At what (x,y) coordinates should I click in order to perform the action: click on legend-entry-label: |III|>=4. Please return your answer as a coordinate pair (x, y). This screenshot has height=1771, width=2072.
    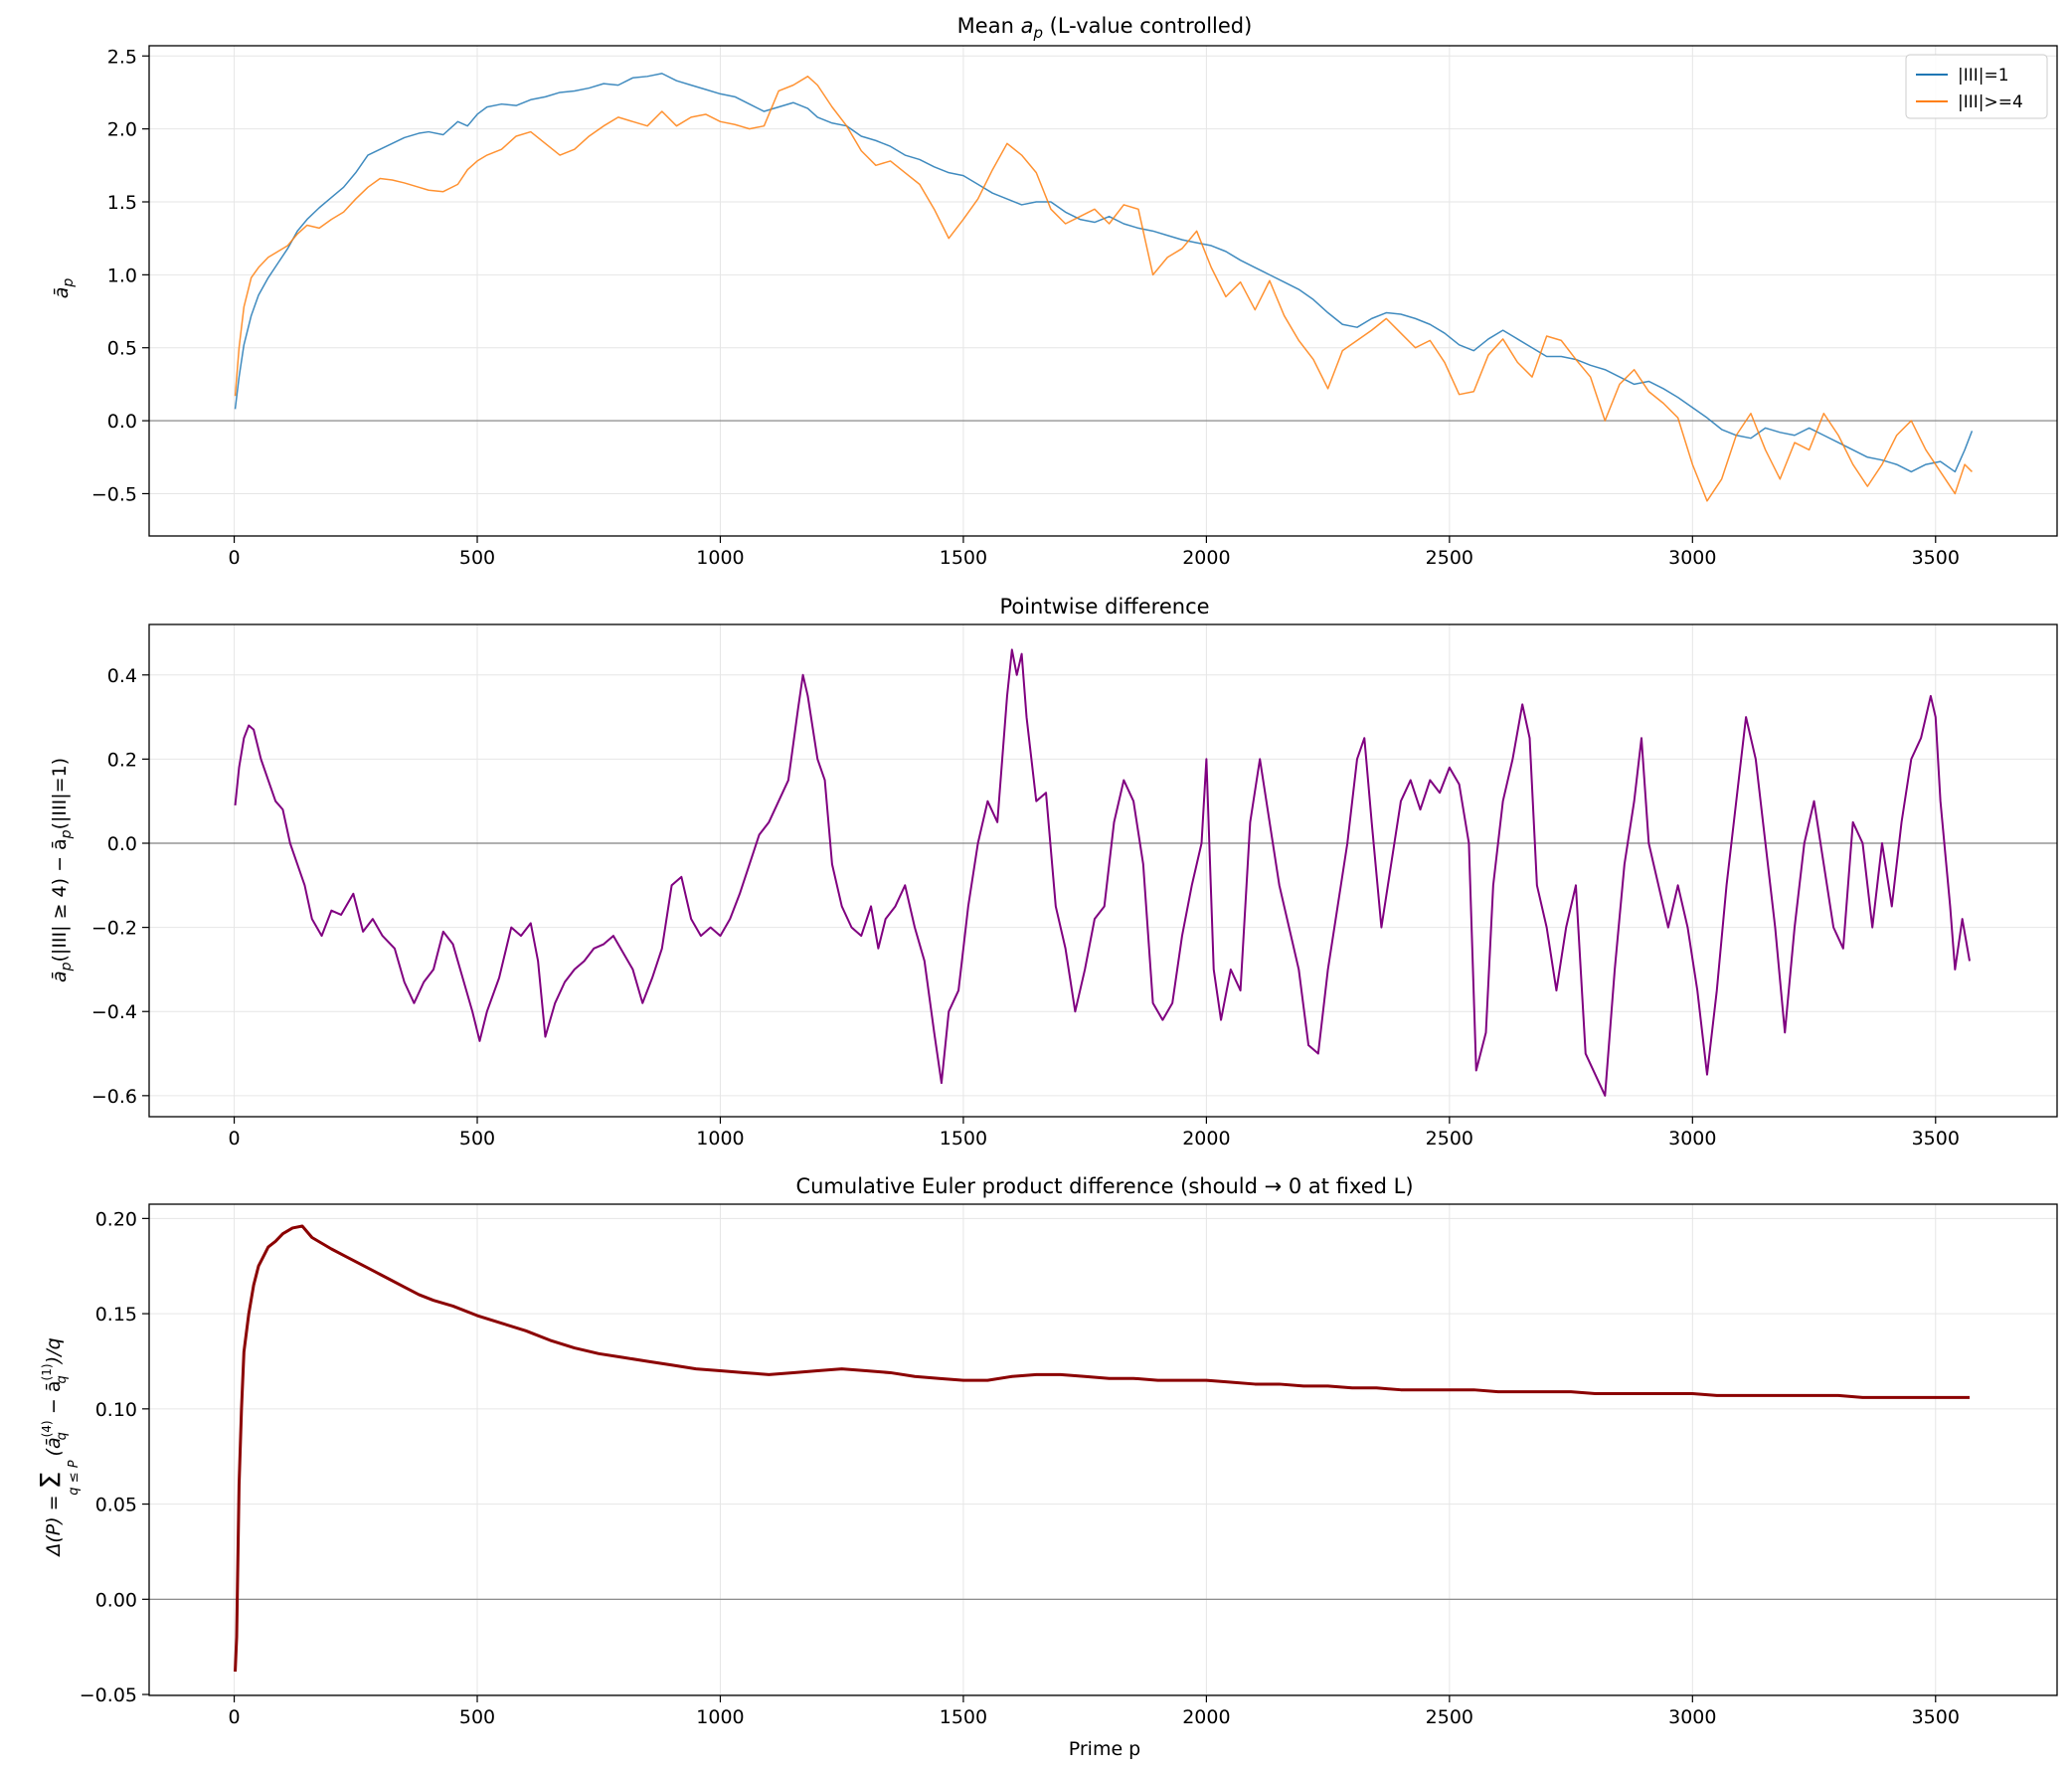
    Looking at the image, I should click on (1991, 102).